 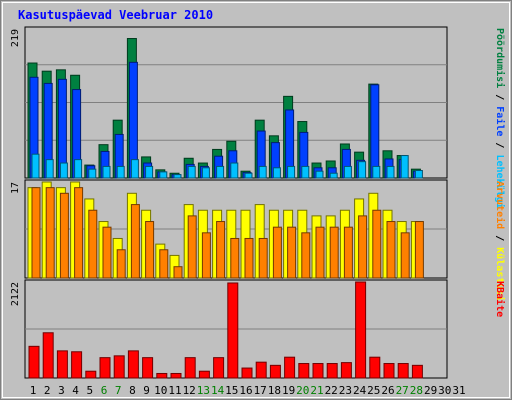 What do you see at coordinates (390, 172) in the screenshot?
I see `bar-hits-files-pages-lehekülgi-day-26` at bounding box center [390, 172].